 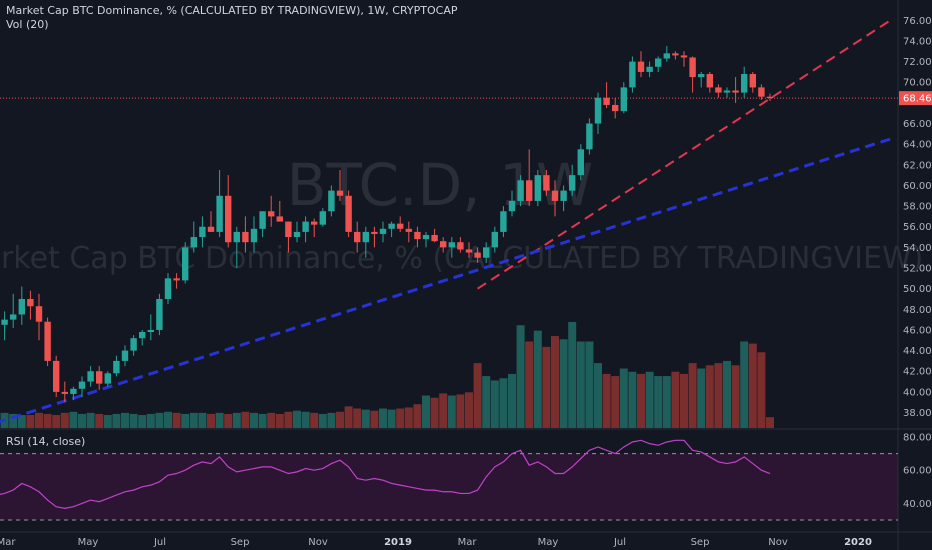 I want to click on rsi-indicator-label: RSI (14, close), so click(x=46, y=441).